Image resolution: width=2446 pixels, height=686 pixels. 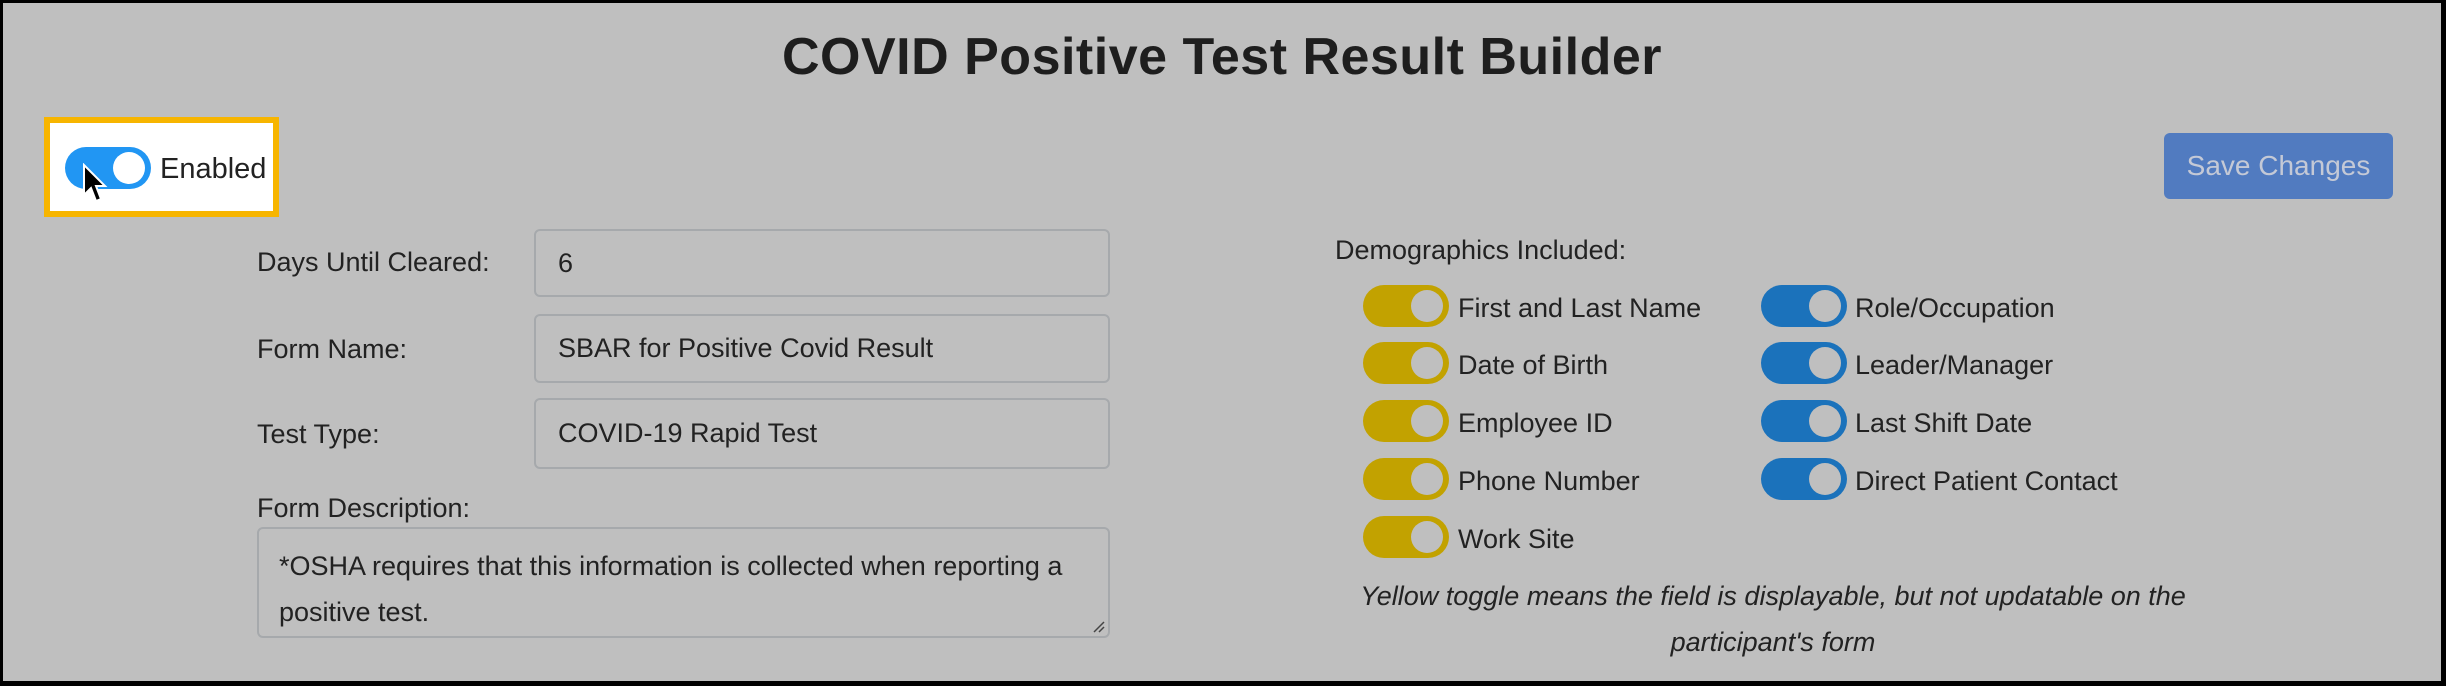 I want to click on phone-number-label: Phone Number, so click(x=1549, y=481).